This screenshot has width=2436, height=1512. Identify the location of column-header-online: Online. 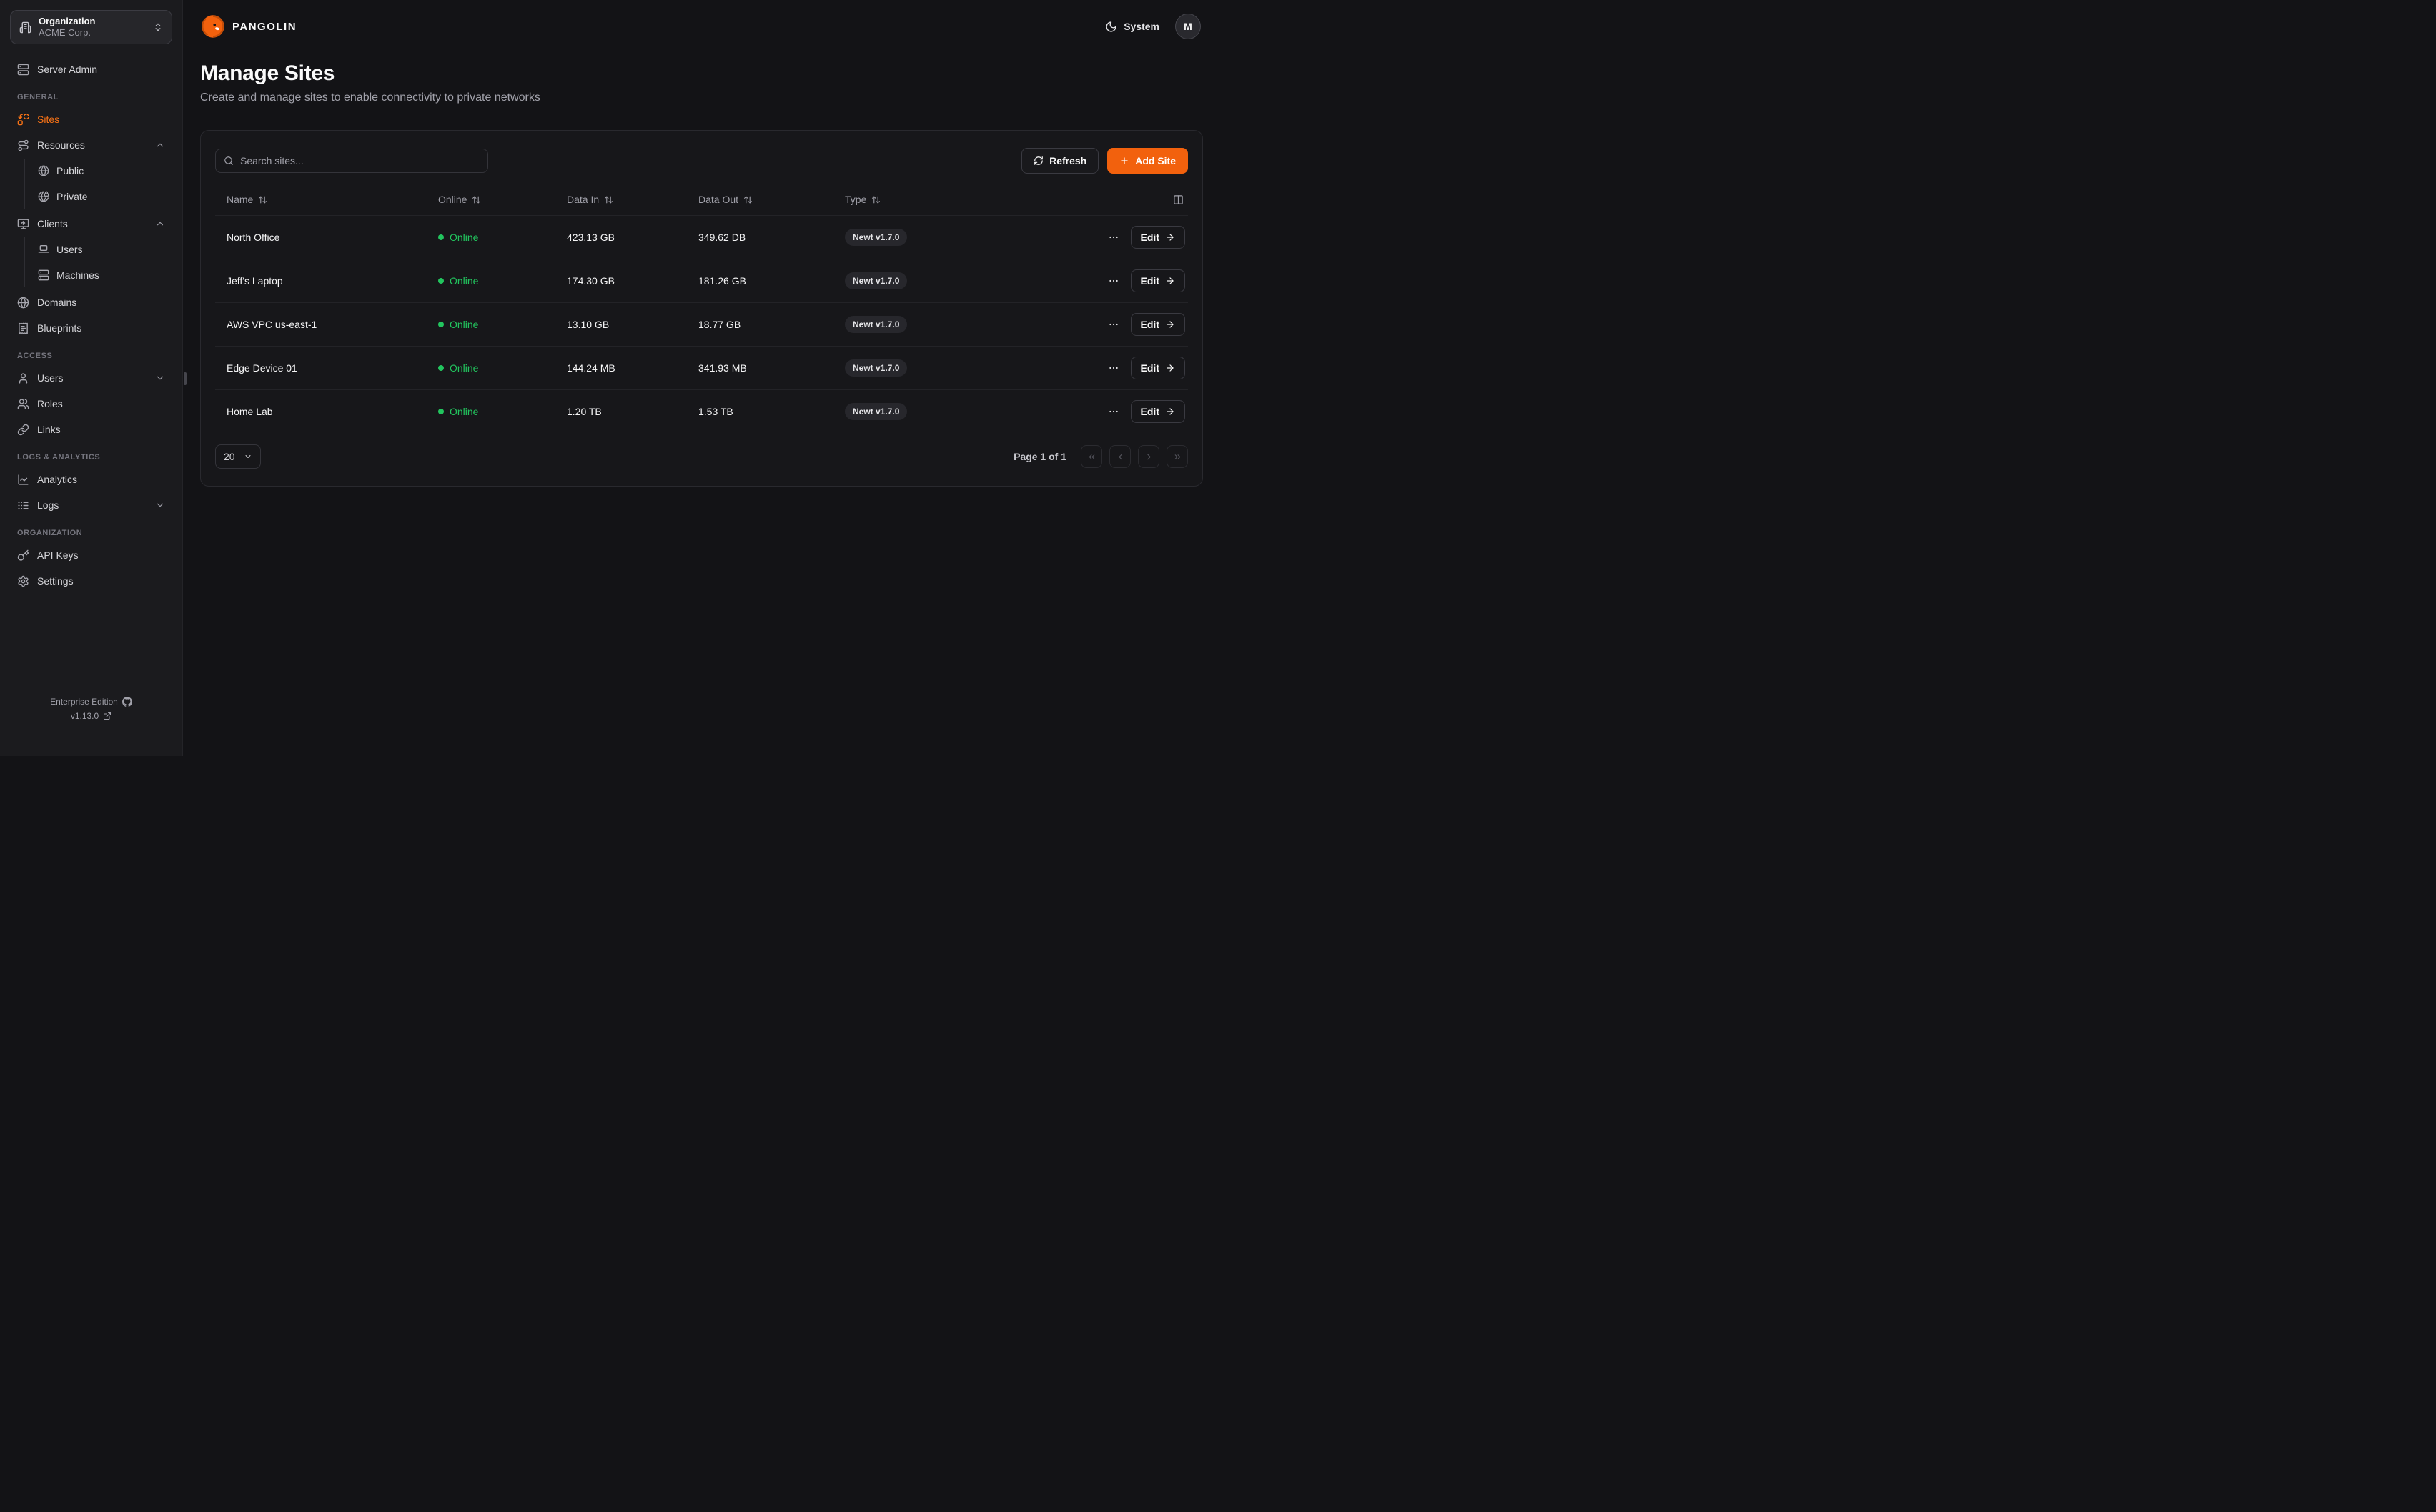
(491, 200).